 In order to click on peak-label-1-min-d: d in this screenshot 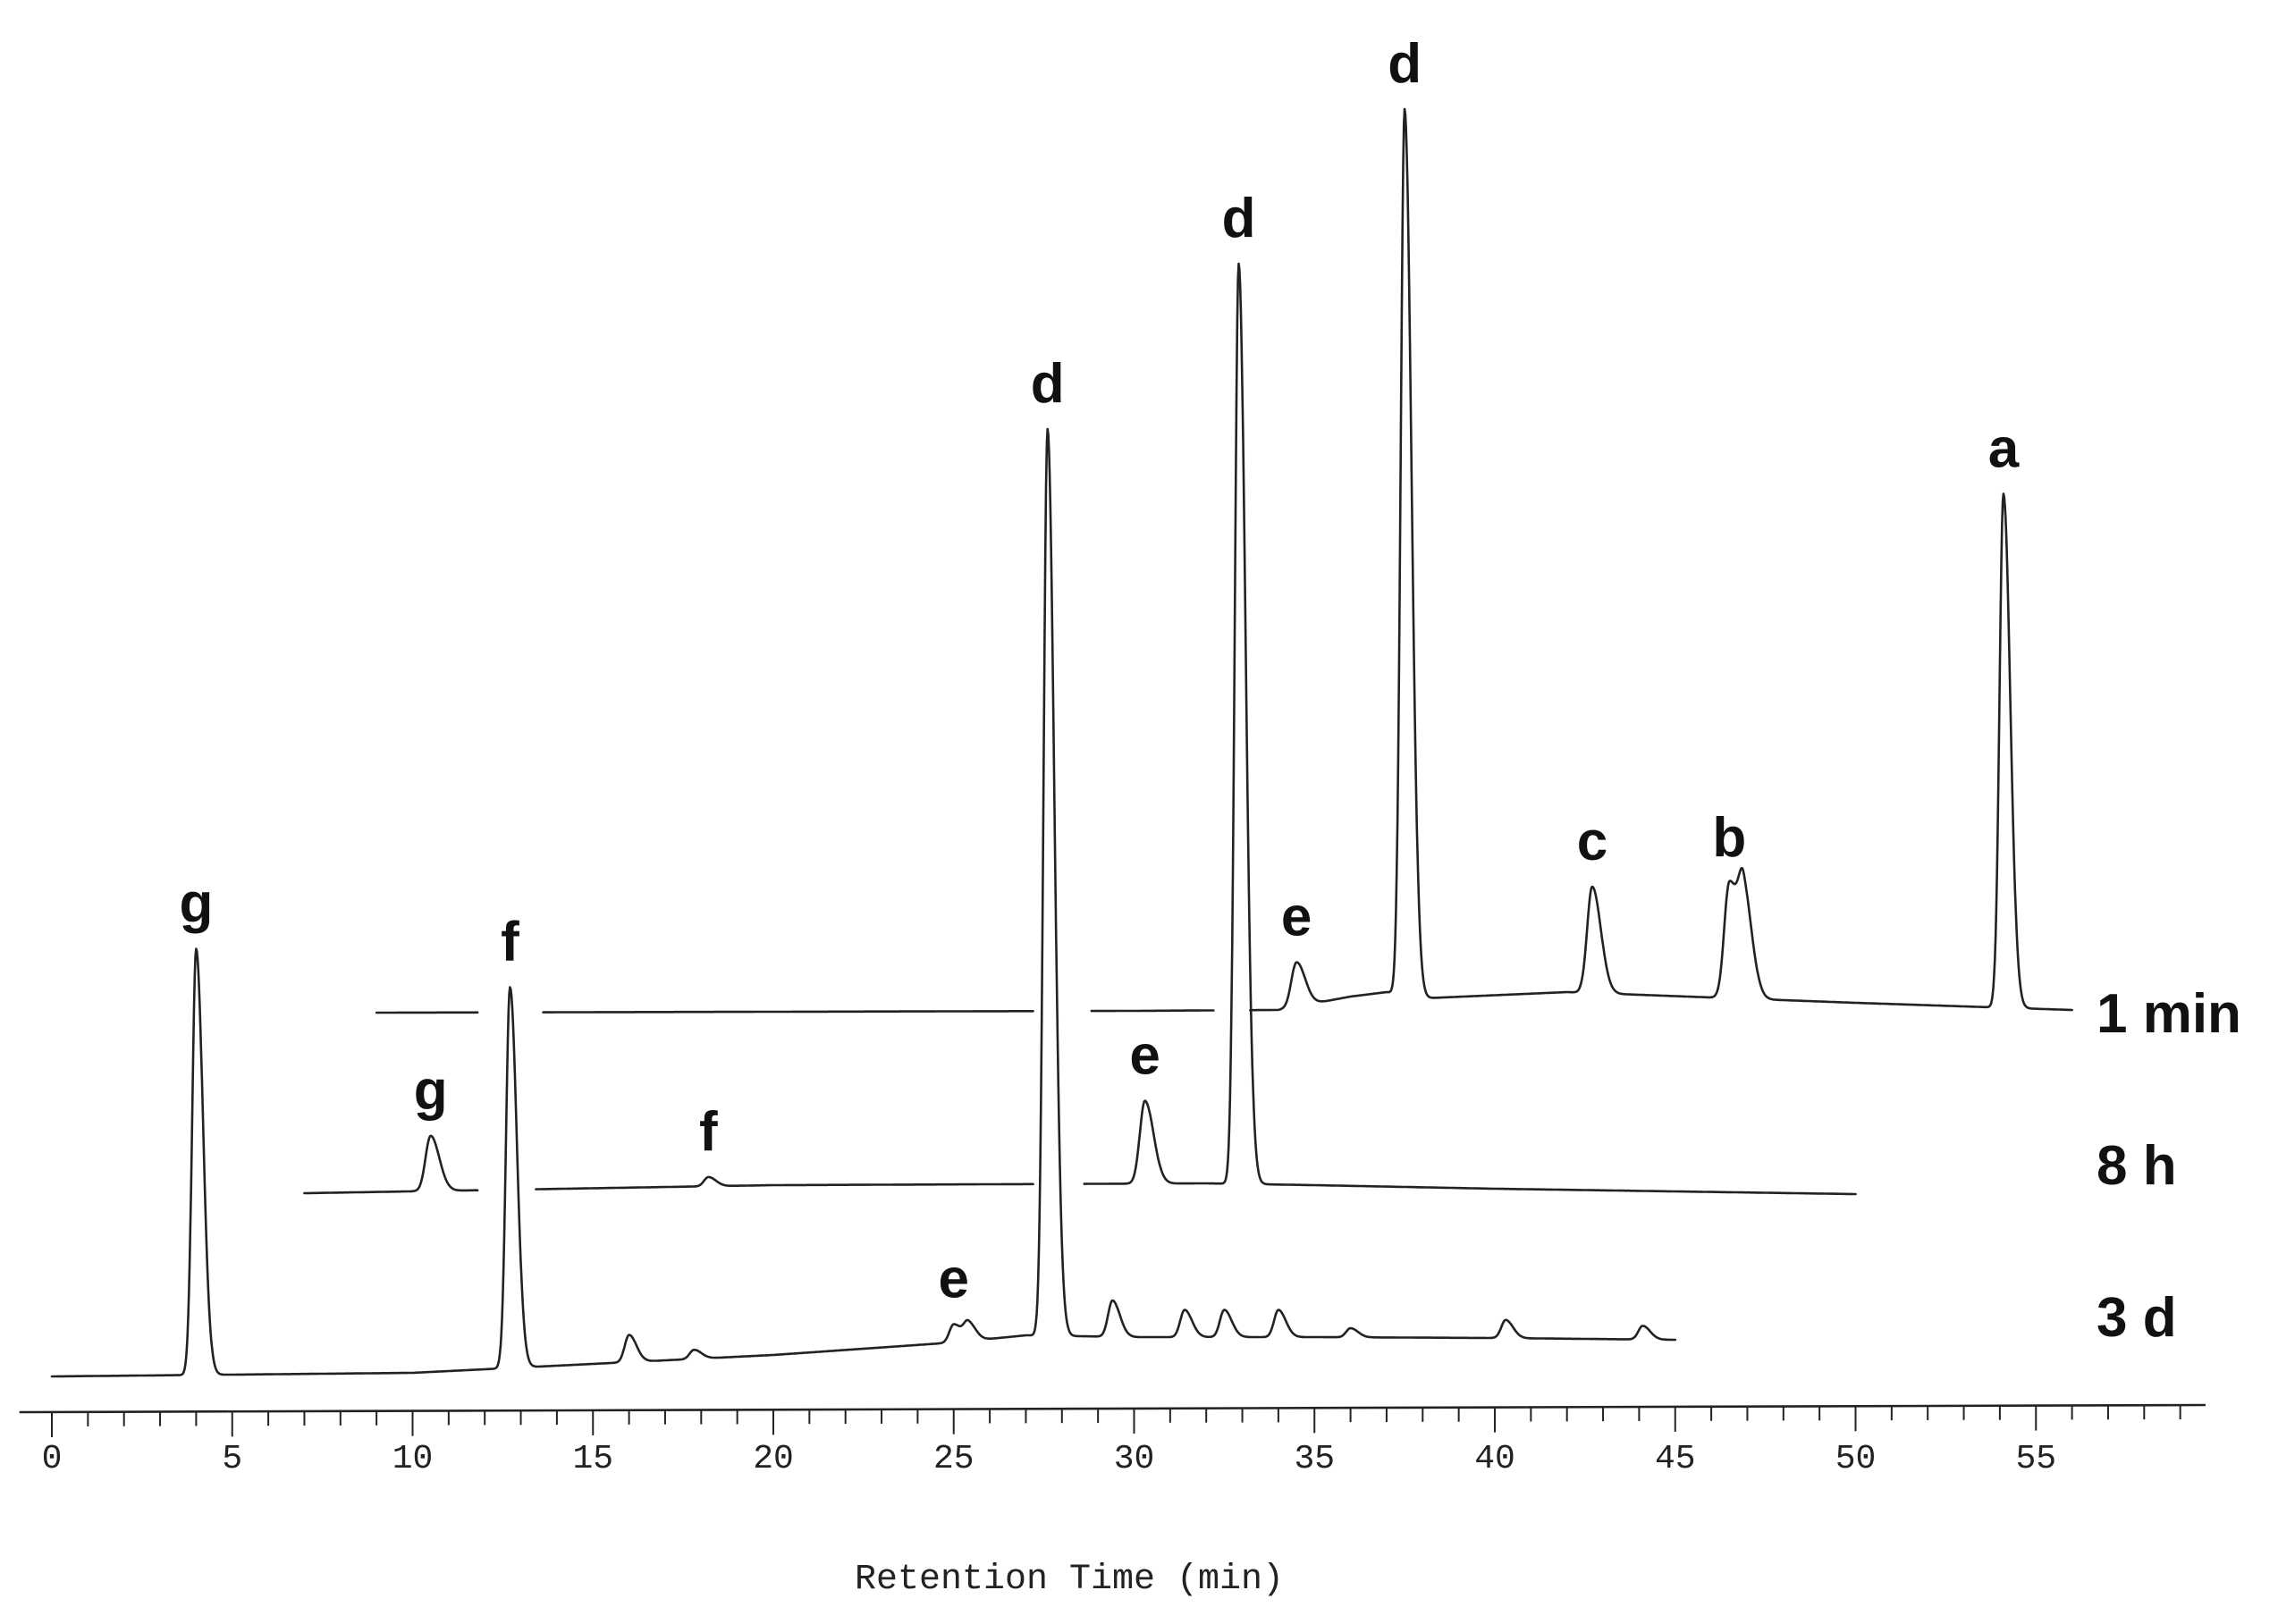, I will do `click(1405, 64)`.